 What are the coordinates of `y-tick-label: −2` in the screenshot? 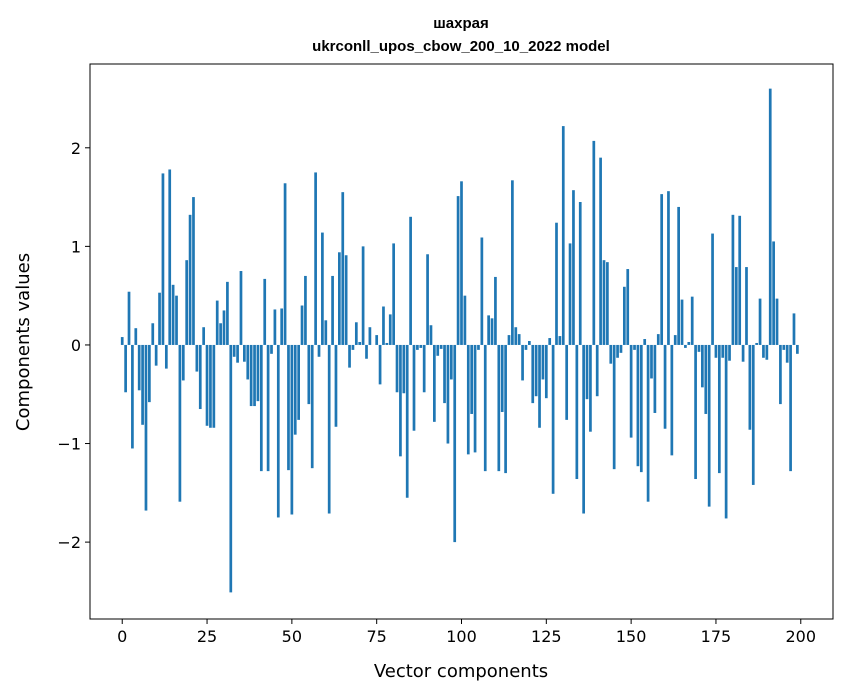 It's located at (69, 542).